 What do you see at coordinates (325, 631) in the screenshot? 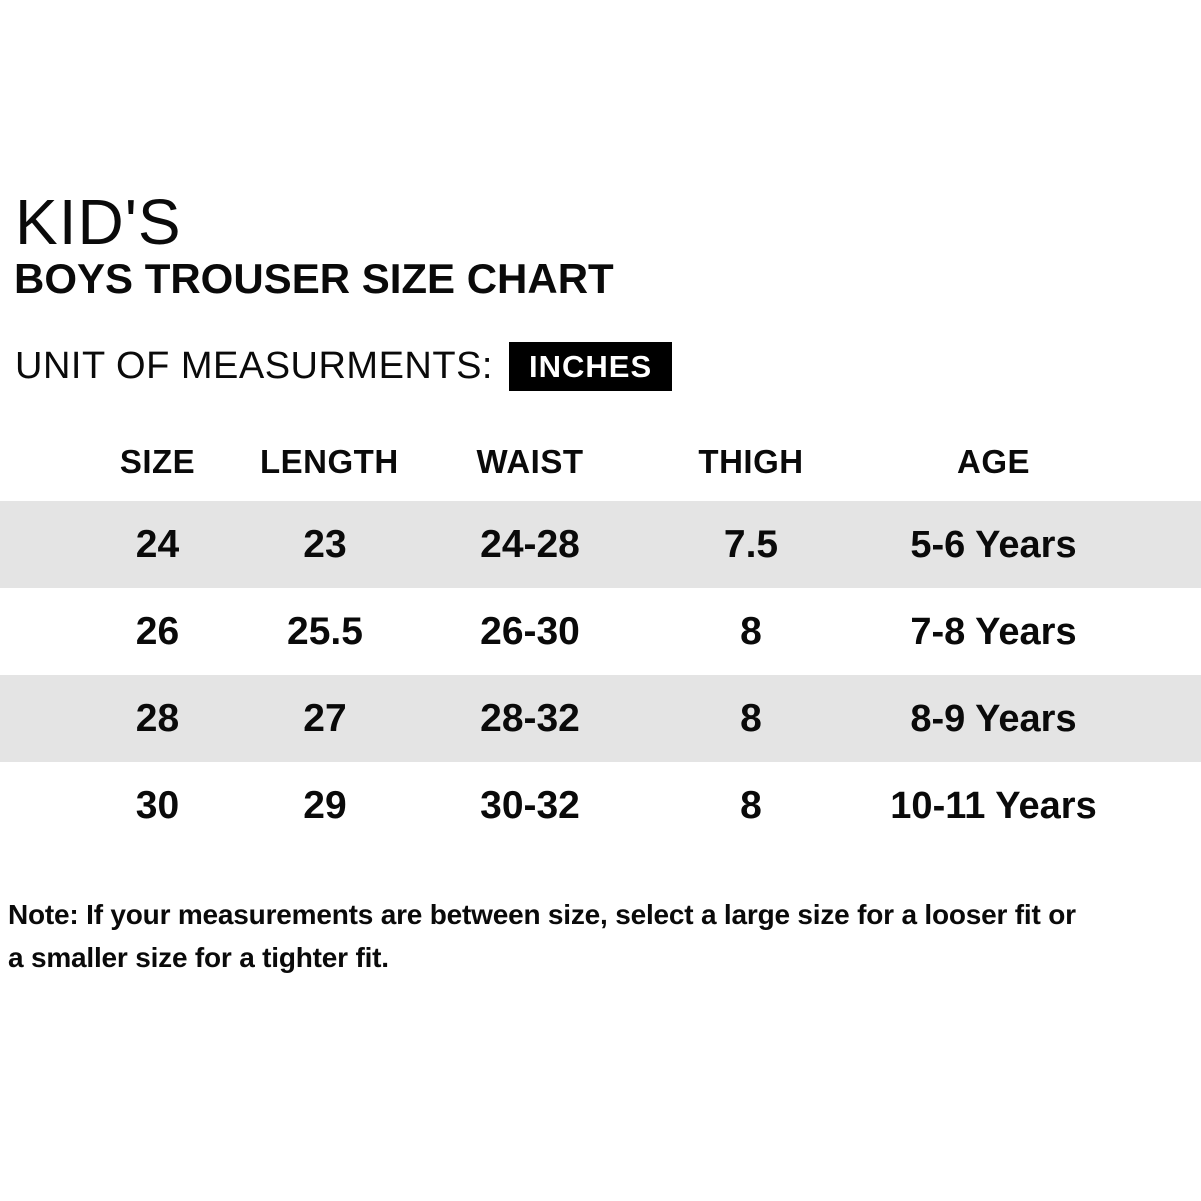
I see `cell-length: 25.5` at bounding box center [325, 631].